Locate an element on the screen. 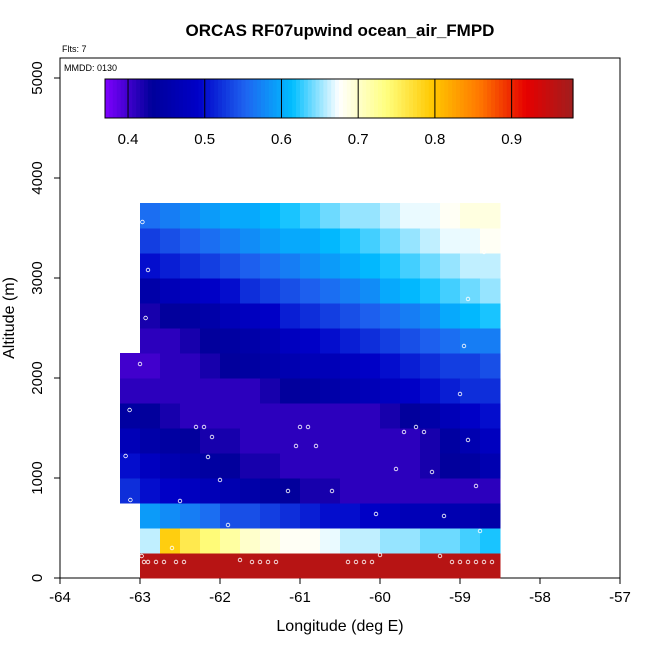 Image resolution: width=650 pixels, height=650 pixels. x-tick-label: -59 is located at coordinates (460, 597).